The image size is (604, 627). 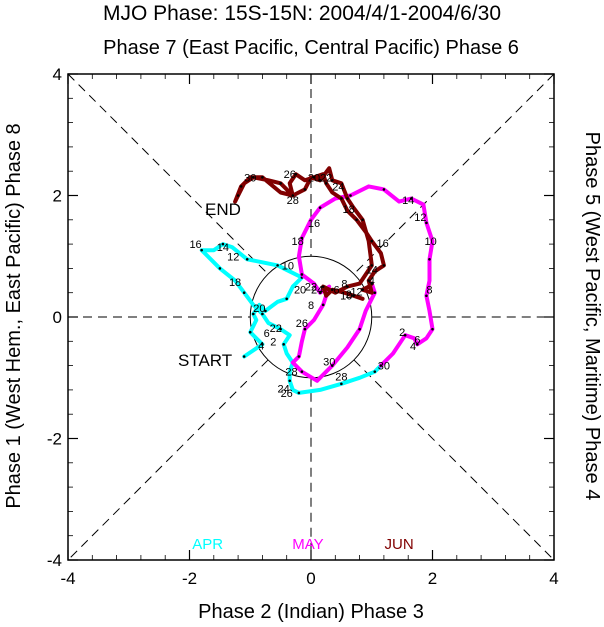 I want to click on legend-entry-may: MAY, so click(x=307, y=544).